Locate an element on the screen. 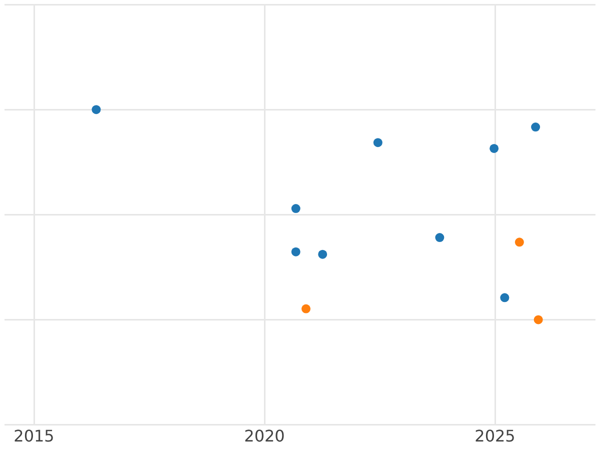 This screenshot has height=450, width=600. x-tick-label: 2025 is located at coordinates (495, 436).